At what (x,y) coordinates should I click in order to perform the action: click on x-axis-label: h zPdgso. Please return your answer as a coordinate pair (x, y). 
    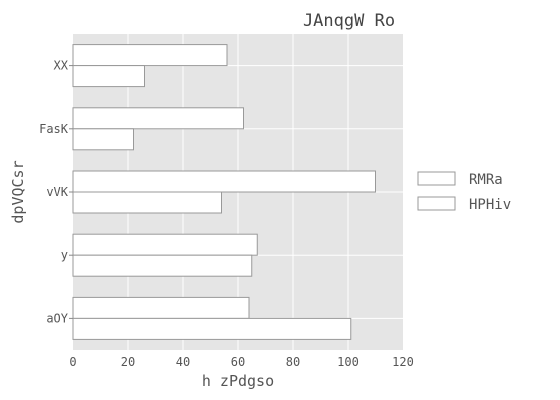
    Looking at the image, I should click on (238, 381).